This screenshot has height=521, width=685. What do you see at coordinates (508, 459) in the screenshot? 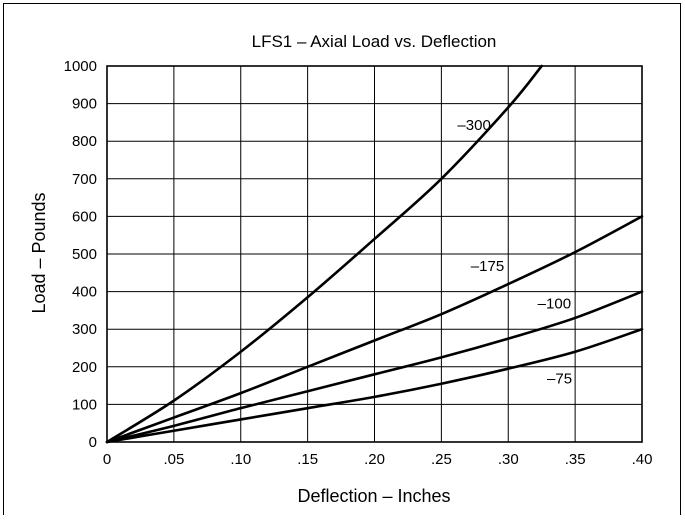
I see `x-tick-label: .30` at bounding box center [508, 459].